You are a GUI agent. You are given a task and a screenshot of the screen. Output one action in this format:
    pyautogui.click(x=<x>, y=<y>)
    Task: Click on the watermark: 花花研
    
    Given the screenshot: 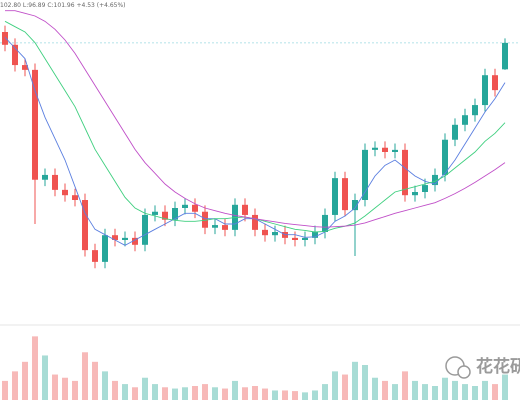 What is the action you would take?
    pyautogui.click(x=482, y=367)
    